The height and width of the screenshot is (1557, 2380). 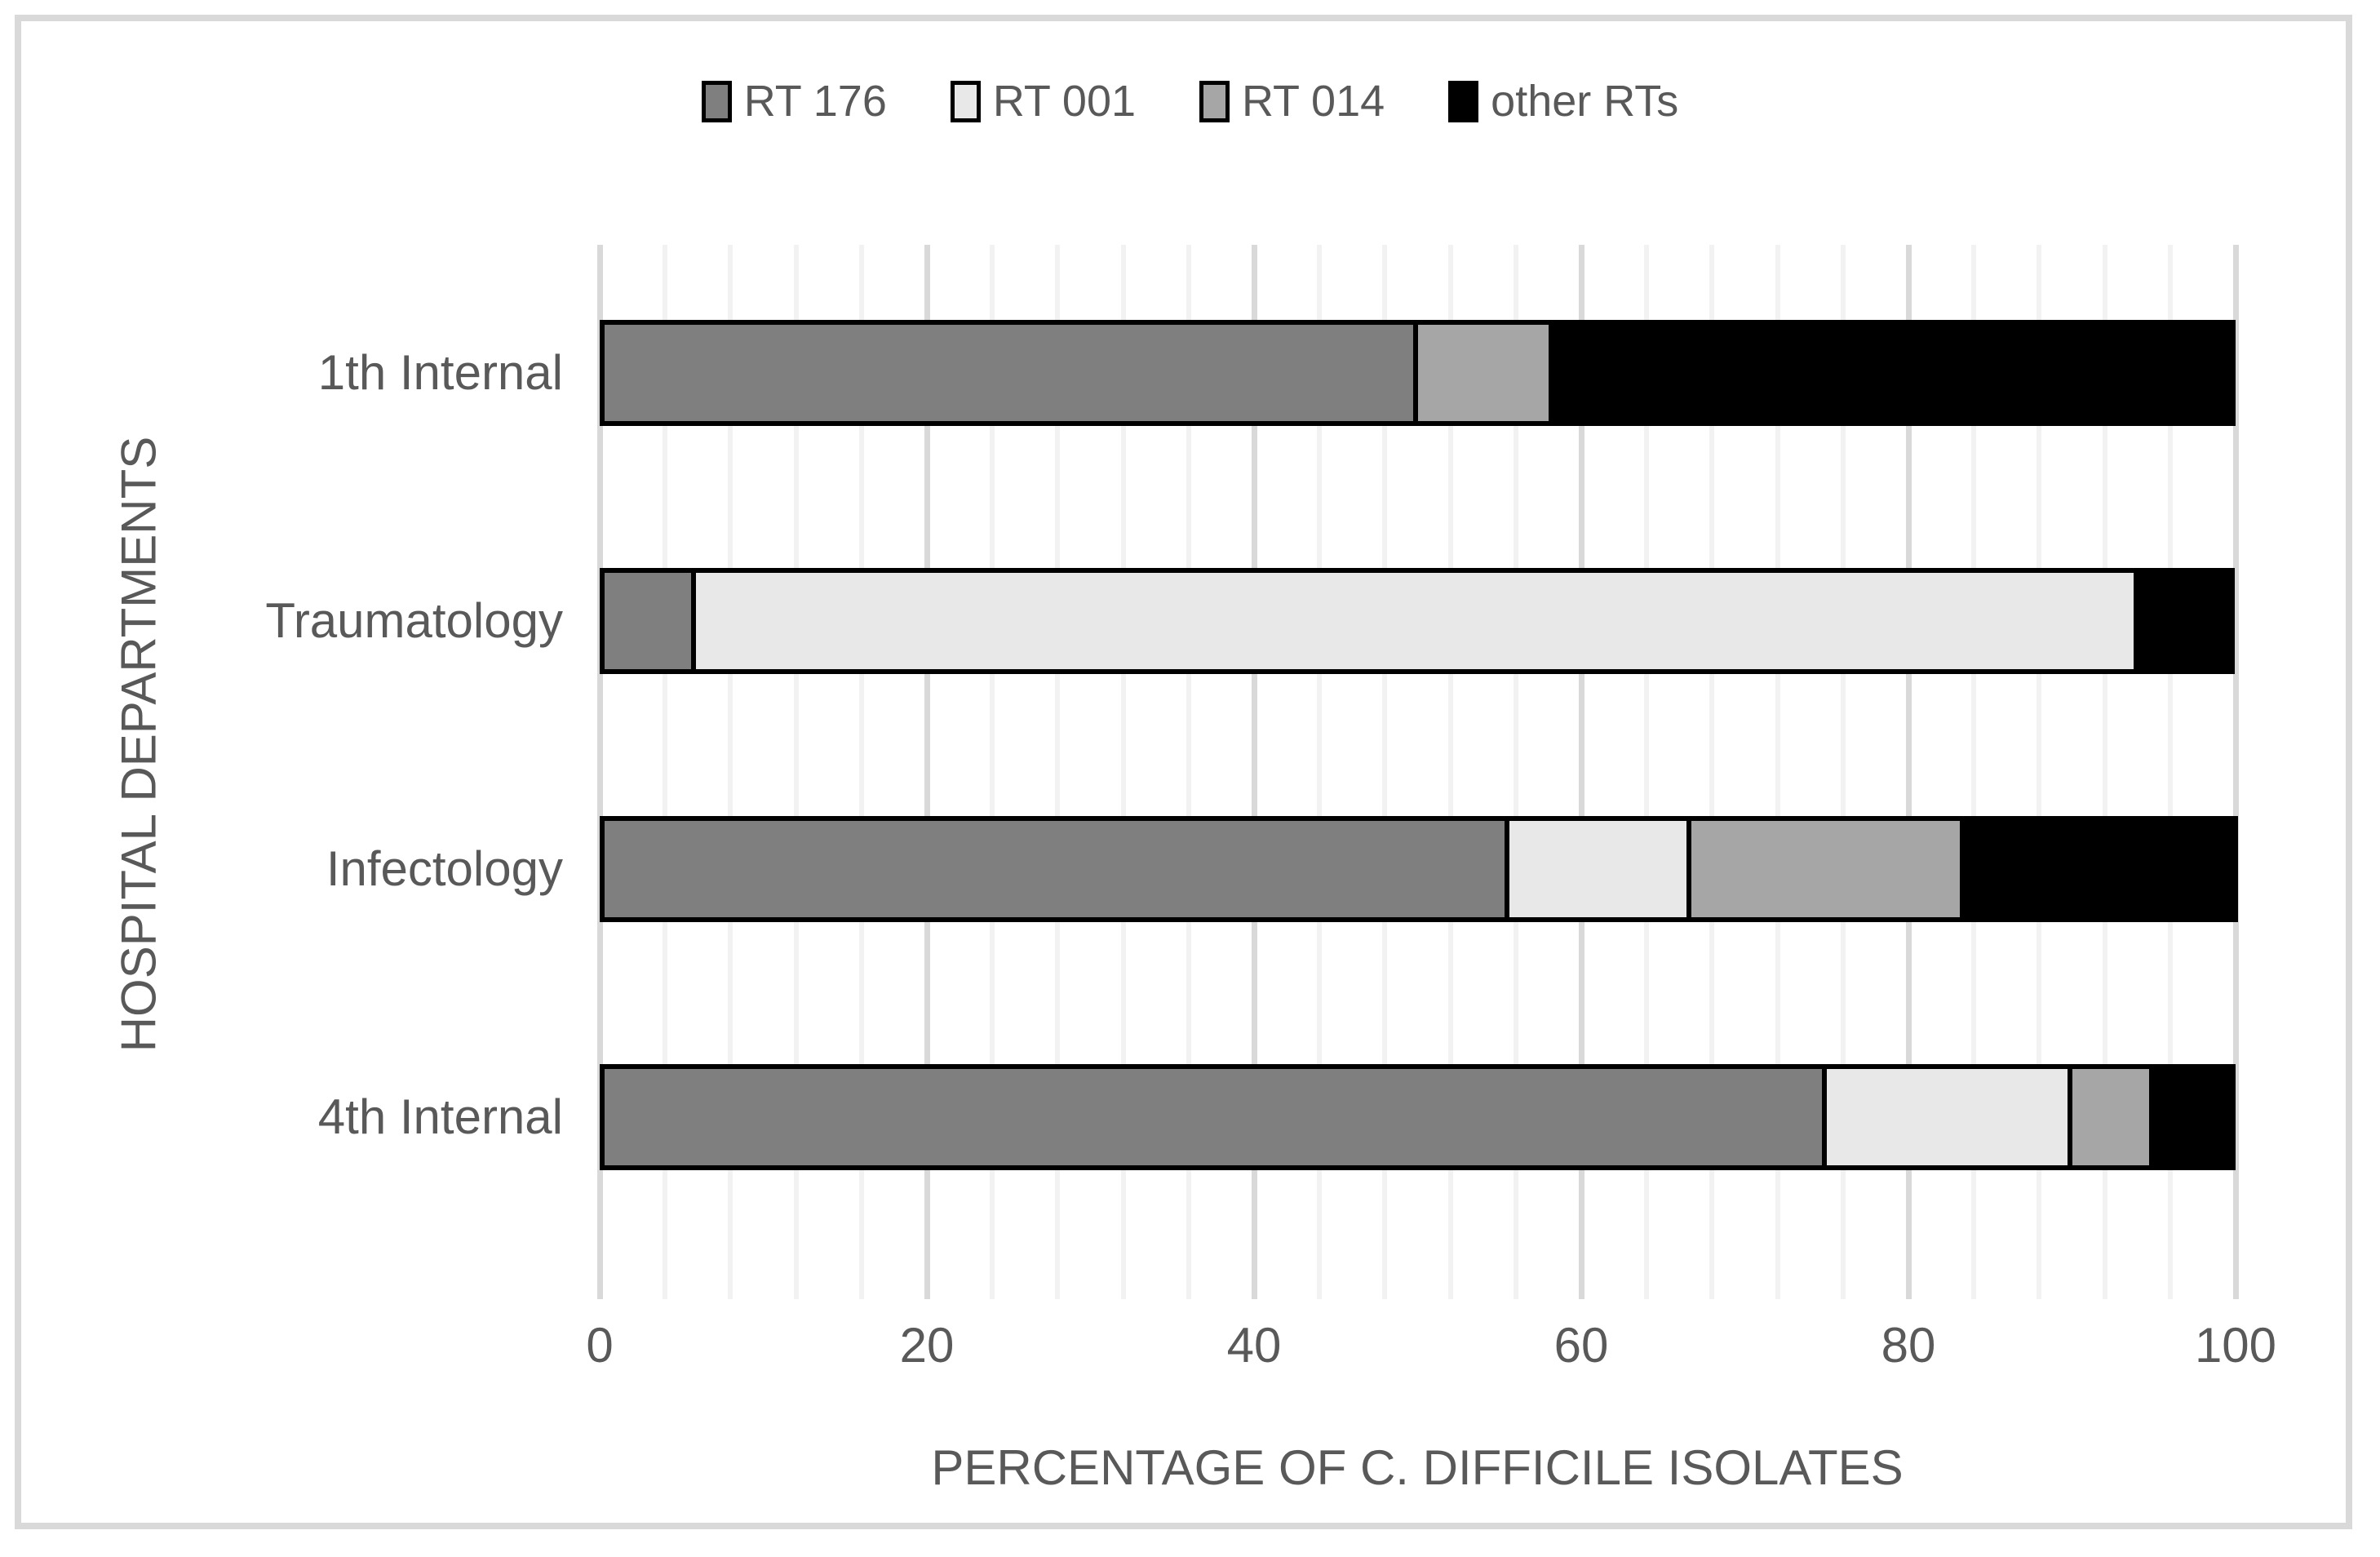 I want to click on category-label: 1th Internal, so click(x=440, y=372).